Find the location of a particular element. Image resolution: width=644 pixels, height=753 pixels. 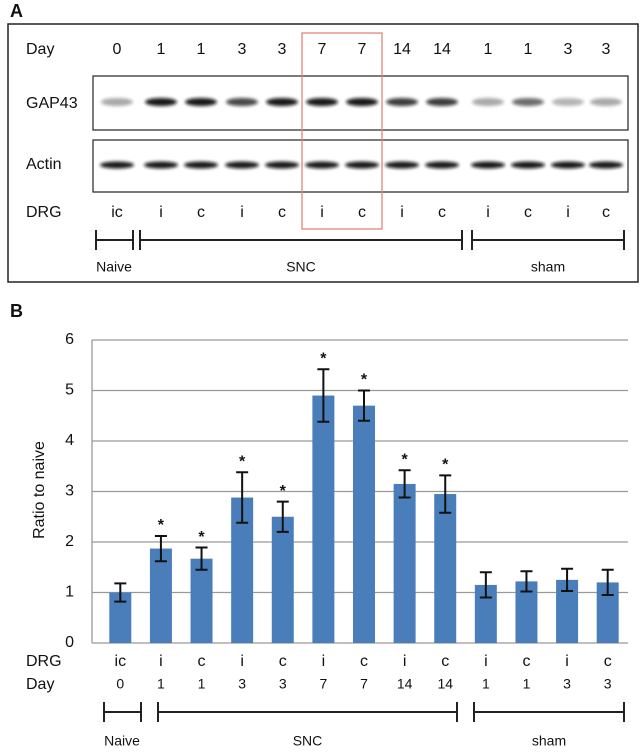

lane-day: 14 is located at coordinates (402, 49).